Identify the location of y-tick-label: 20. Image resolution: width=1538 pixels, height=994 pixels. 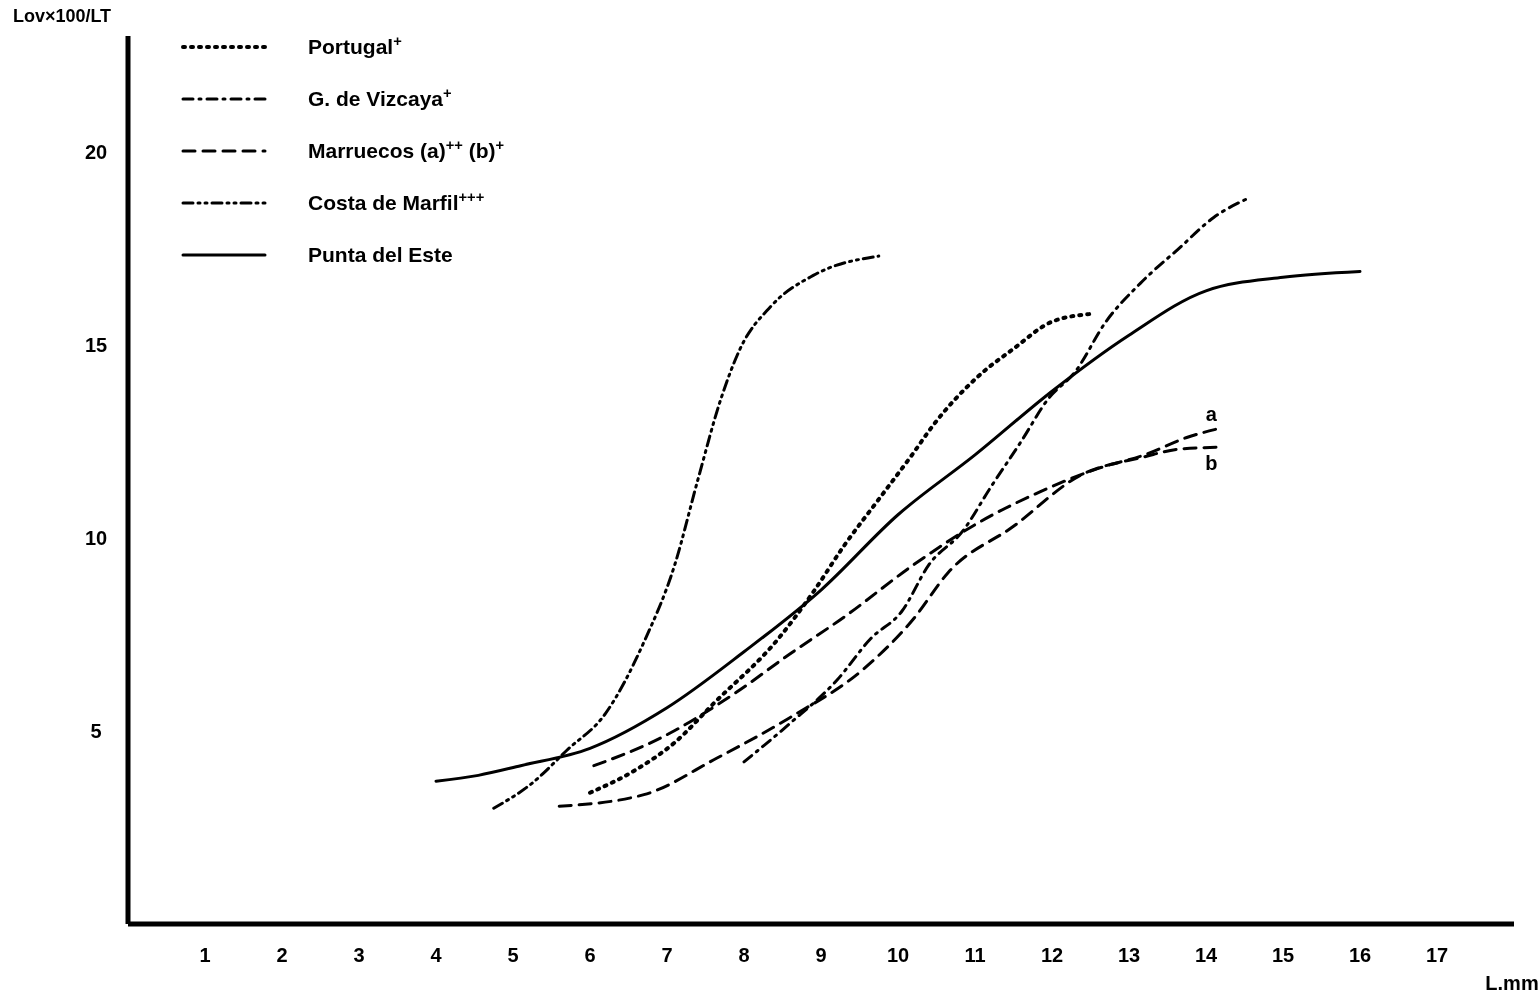
(96, 151).